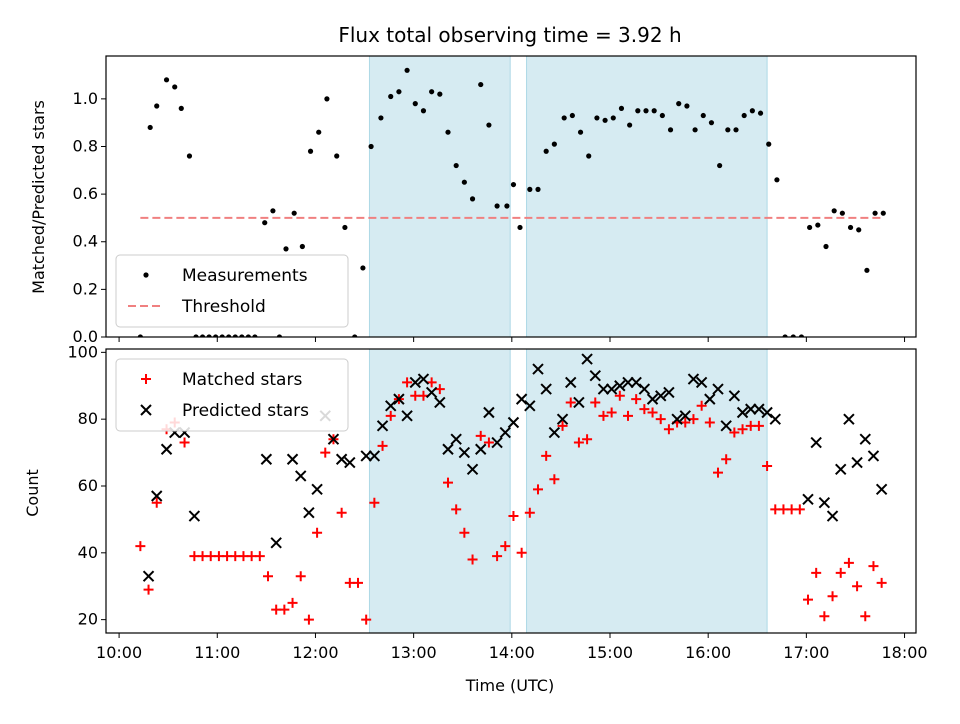 This screenshot has width=960, height=724. I want to click on y-tick-label: 40, so click(88, 552).